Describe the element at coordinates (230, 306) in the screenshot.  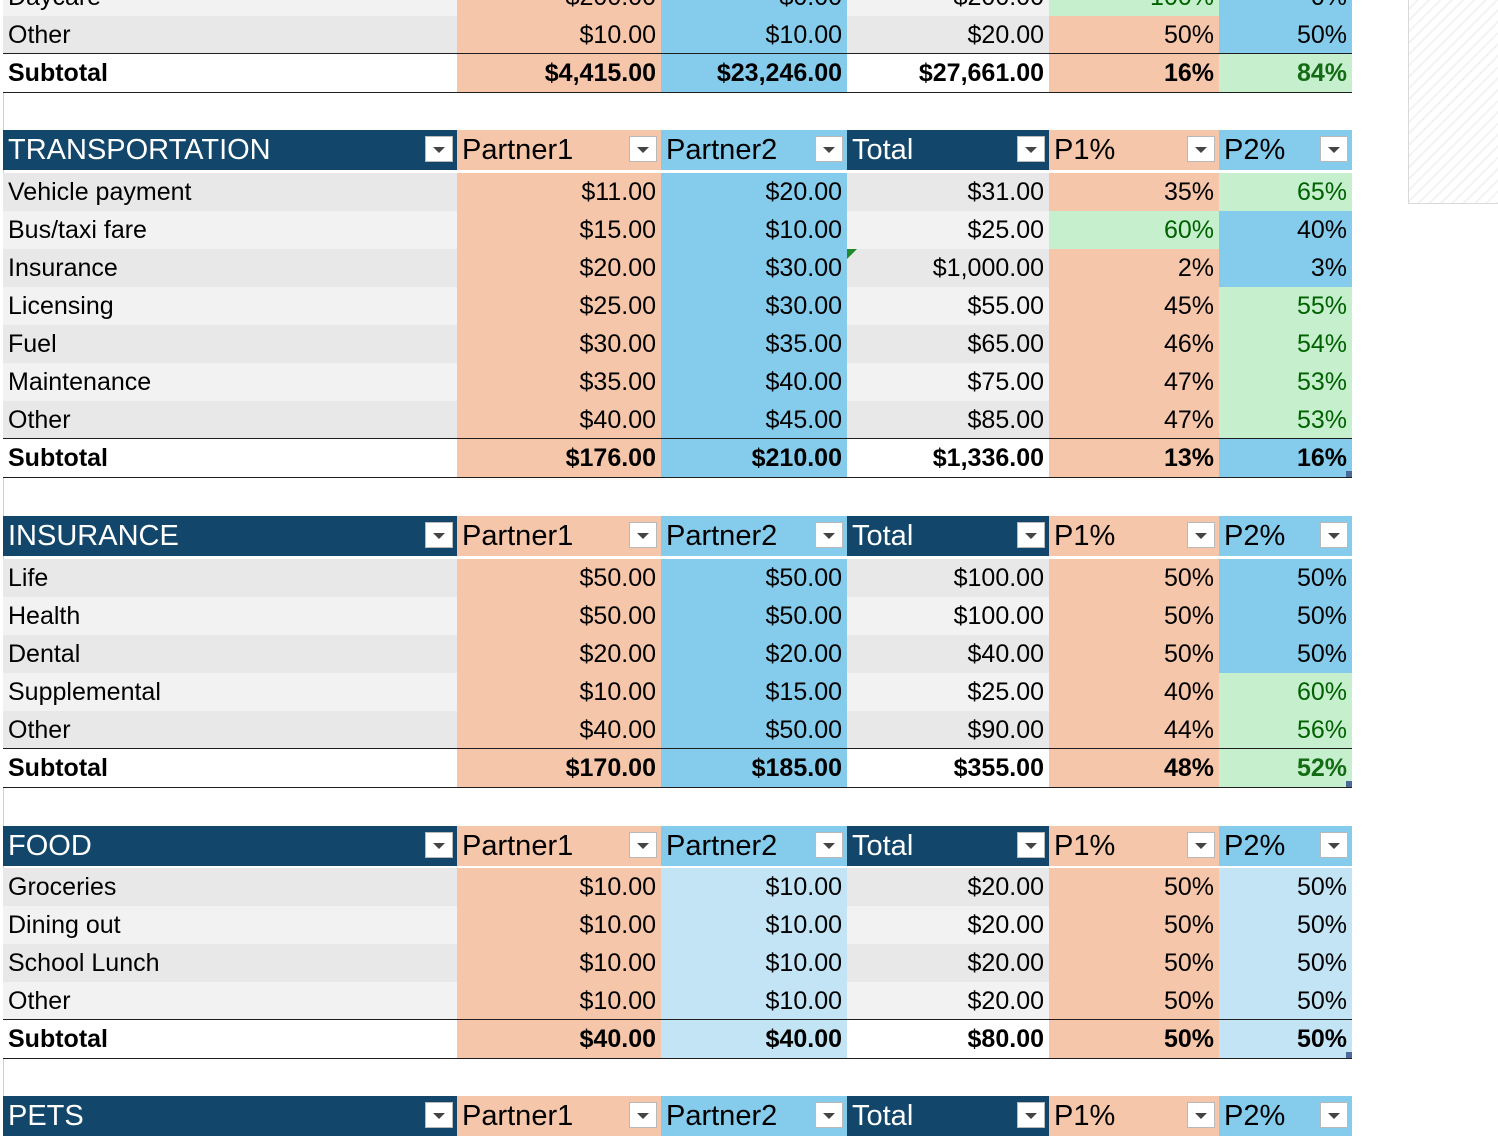
I see `row-label: Licensing` at that location.